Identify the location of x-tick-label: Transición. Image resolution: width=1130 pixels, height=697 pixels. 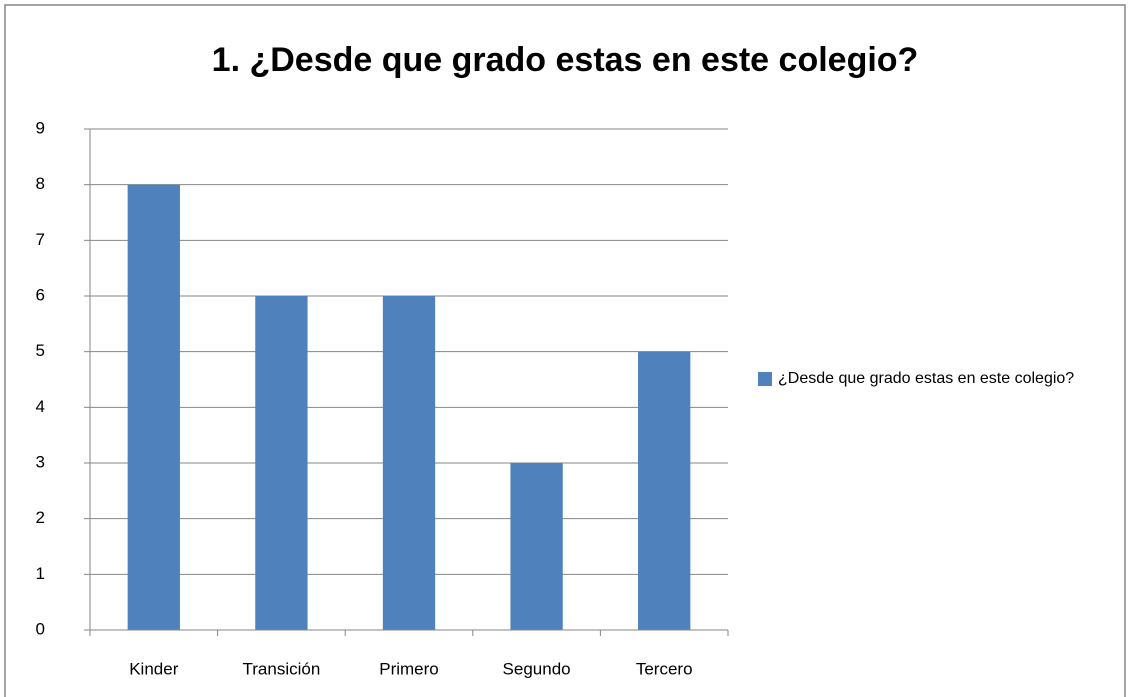
(282, 668).